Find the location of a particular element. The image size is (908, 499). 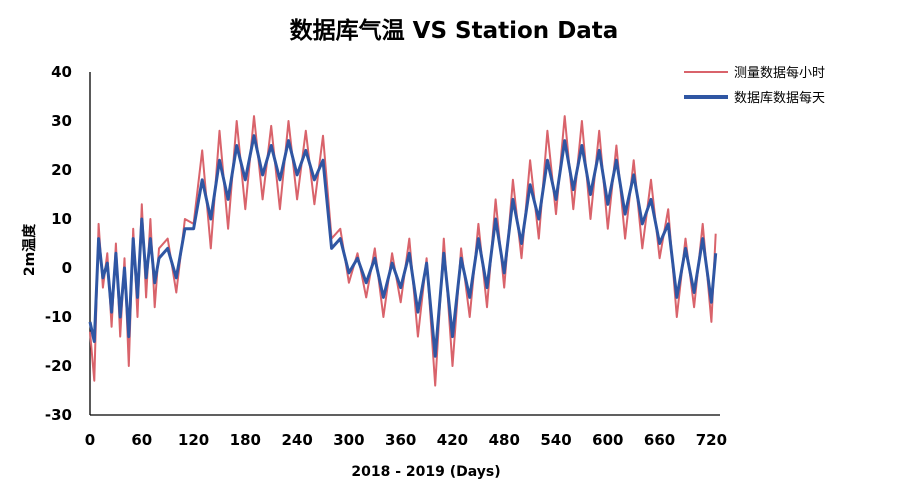

legend-label-database: 数据库数据每天 is located at coordinates (779, 98).